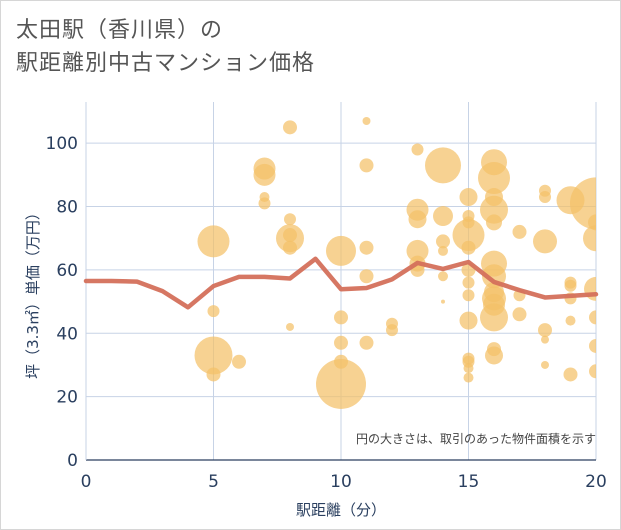 The width and height of the screenshot is (621, 530). What do you see at coordinates (62, 144) in the screenshot?
I see `y-tick-label: 100` at bounding box center [62, 144].